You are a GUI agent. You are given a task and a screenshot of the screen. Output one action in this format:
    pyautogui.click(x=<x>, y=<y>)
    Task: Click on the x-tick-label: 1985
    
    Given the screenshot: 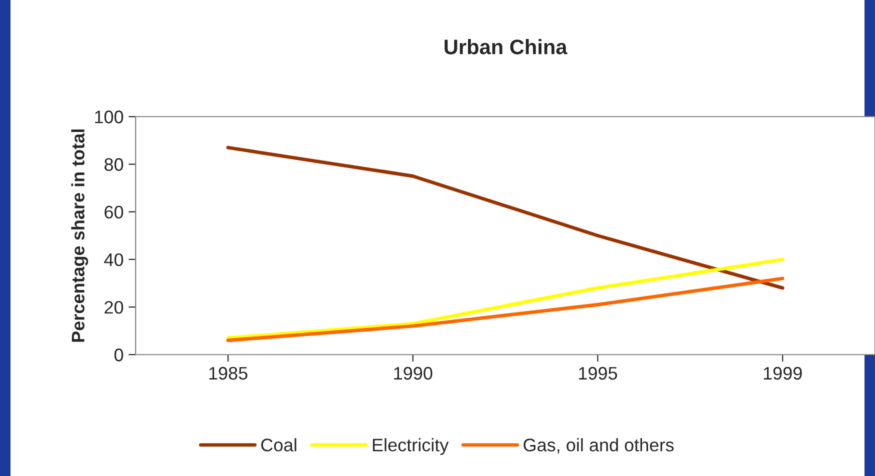 What is the action you would take?
    pyautogui.click(x=228, y=373)
    